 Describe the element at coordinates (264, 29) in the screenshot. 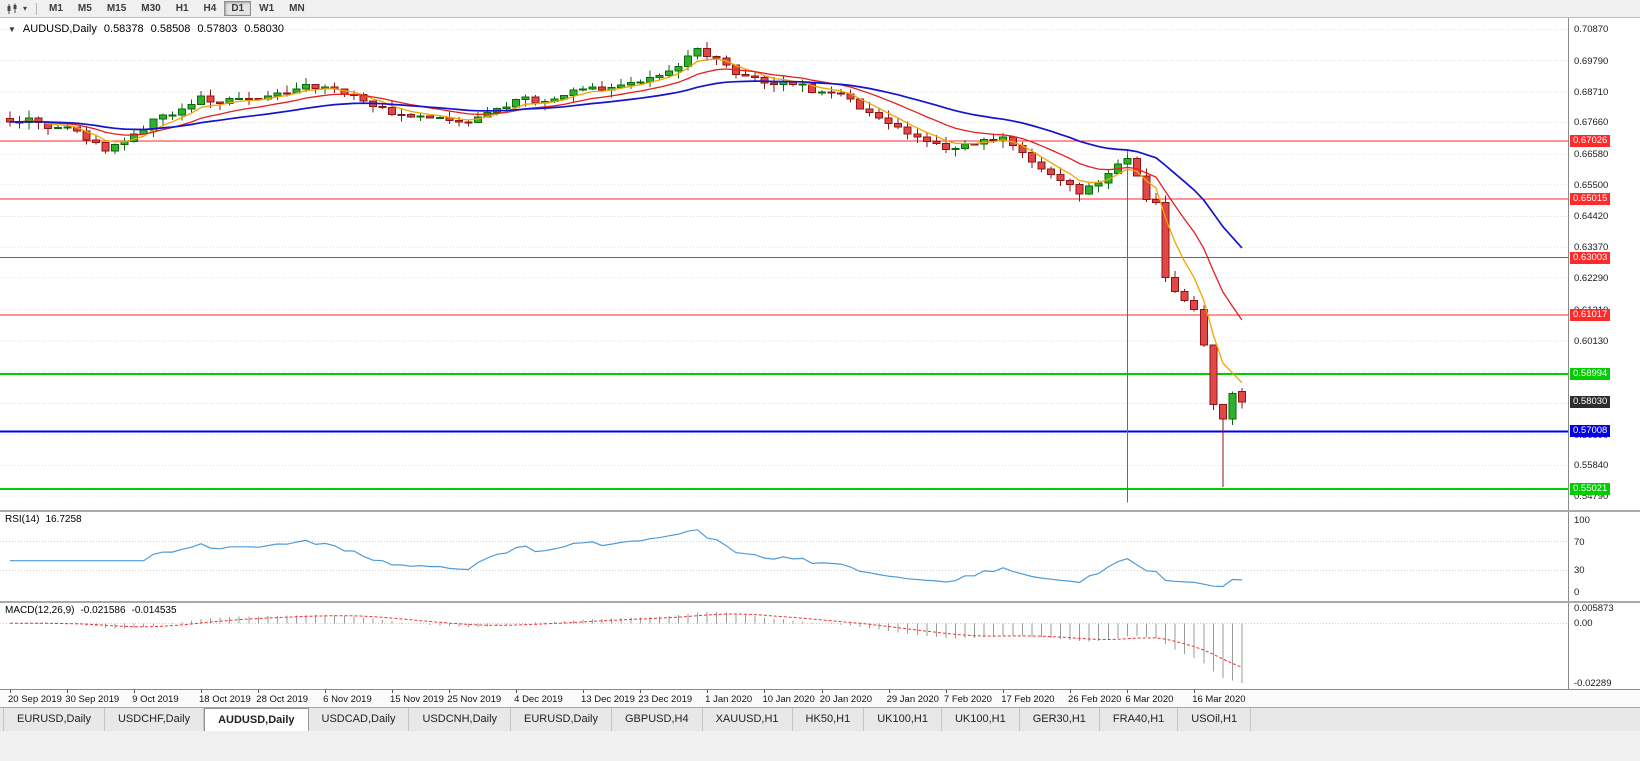

I see `ohlc-close: 0.58030` at that location.